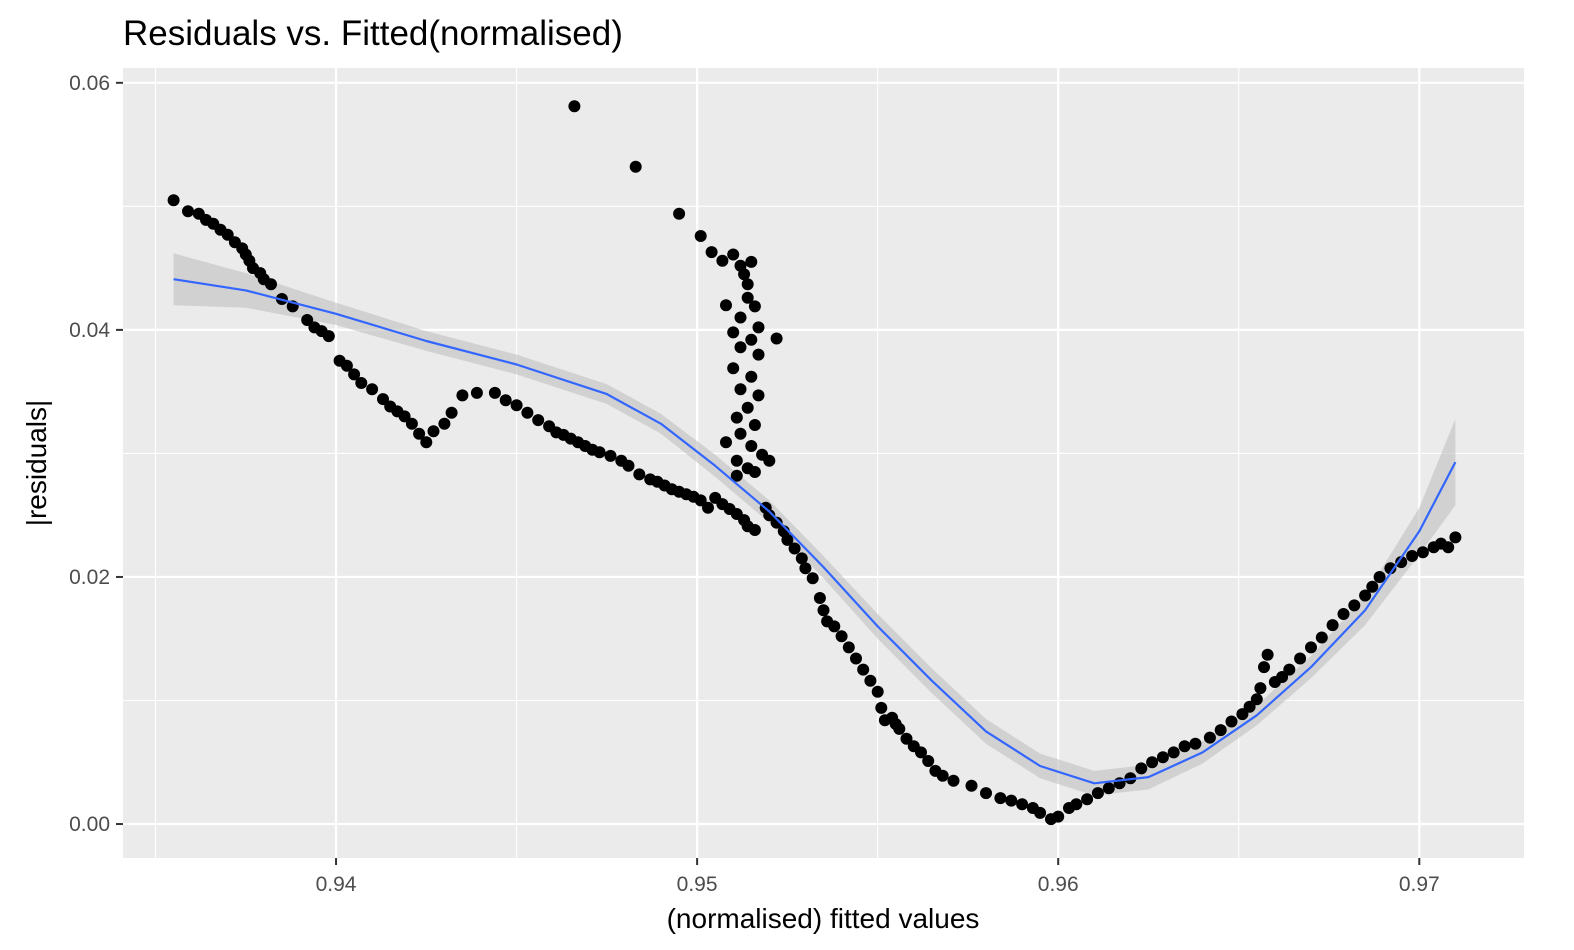  I want to click on y-axis-title: |residuals|, so click(36, 463).